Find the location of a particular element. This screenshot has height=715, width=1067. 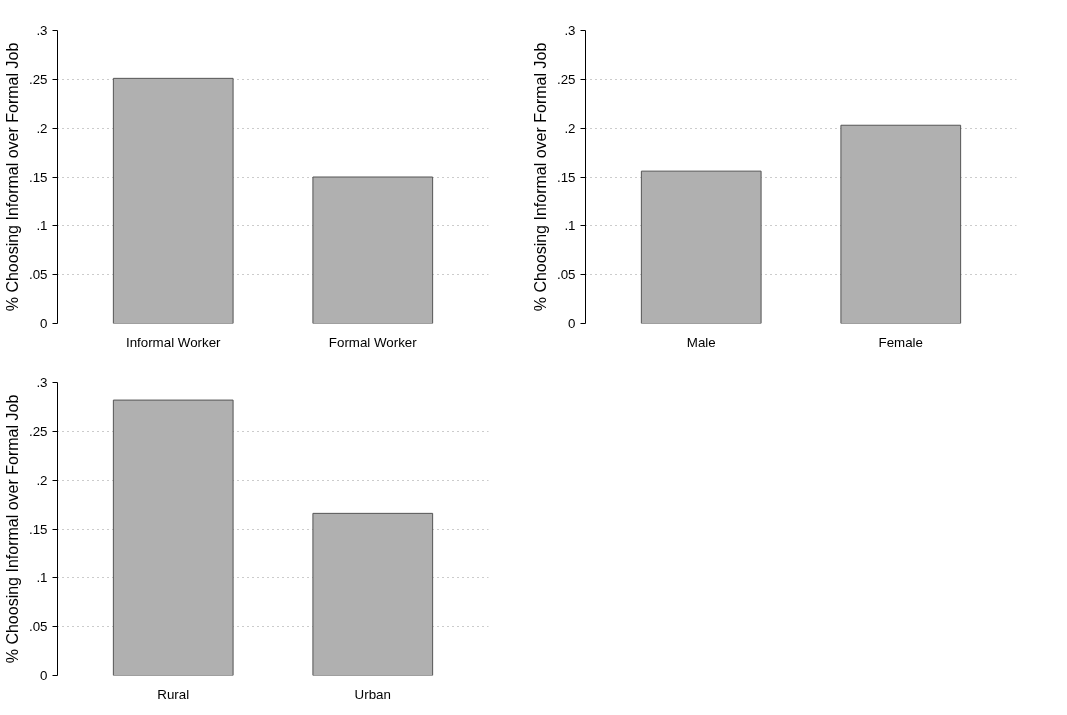

x-tick-label: Male is located at coordinates (701, 342).